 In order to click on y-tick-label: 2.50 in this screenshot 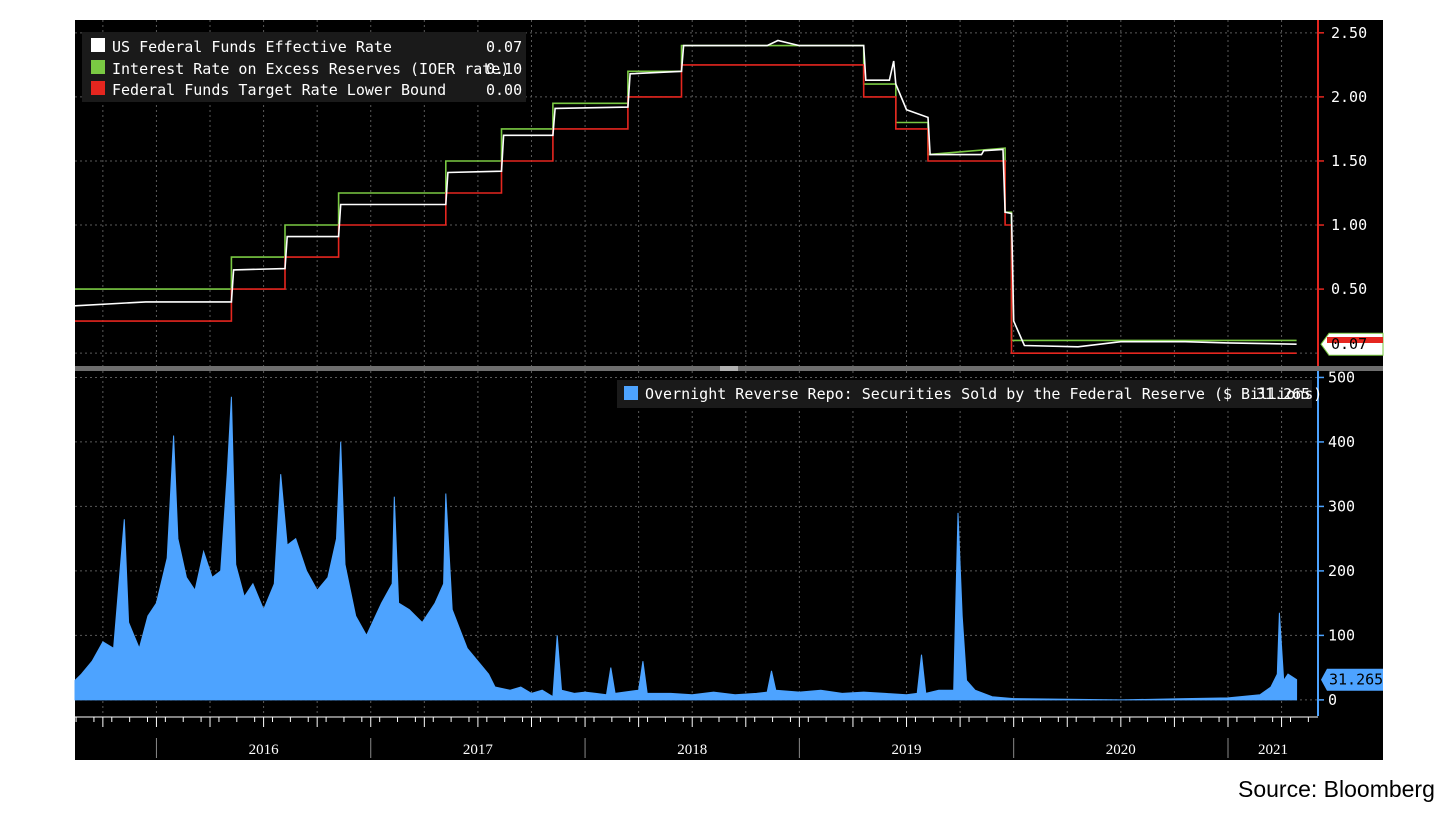, I will do `click(1349, 33)`.